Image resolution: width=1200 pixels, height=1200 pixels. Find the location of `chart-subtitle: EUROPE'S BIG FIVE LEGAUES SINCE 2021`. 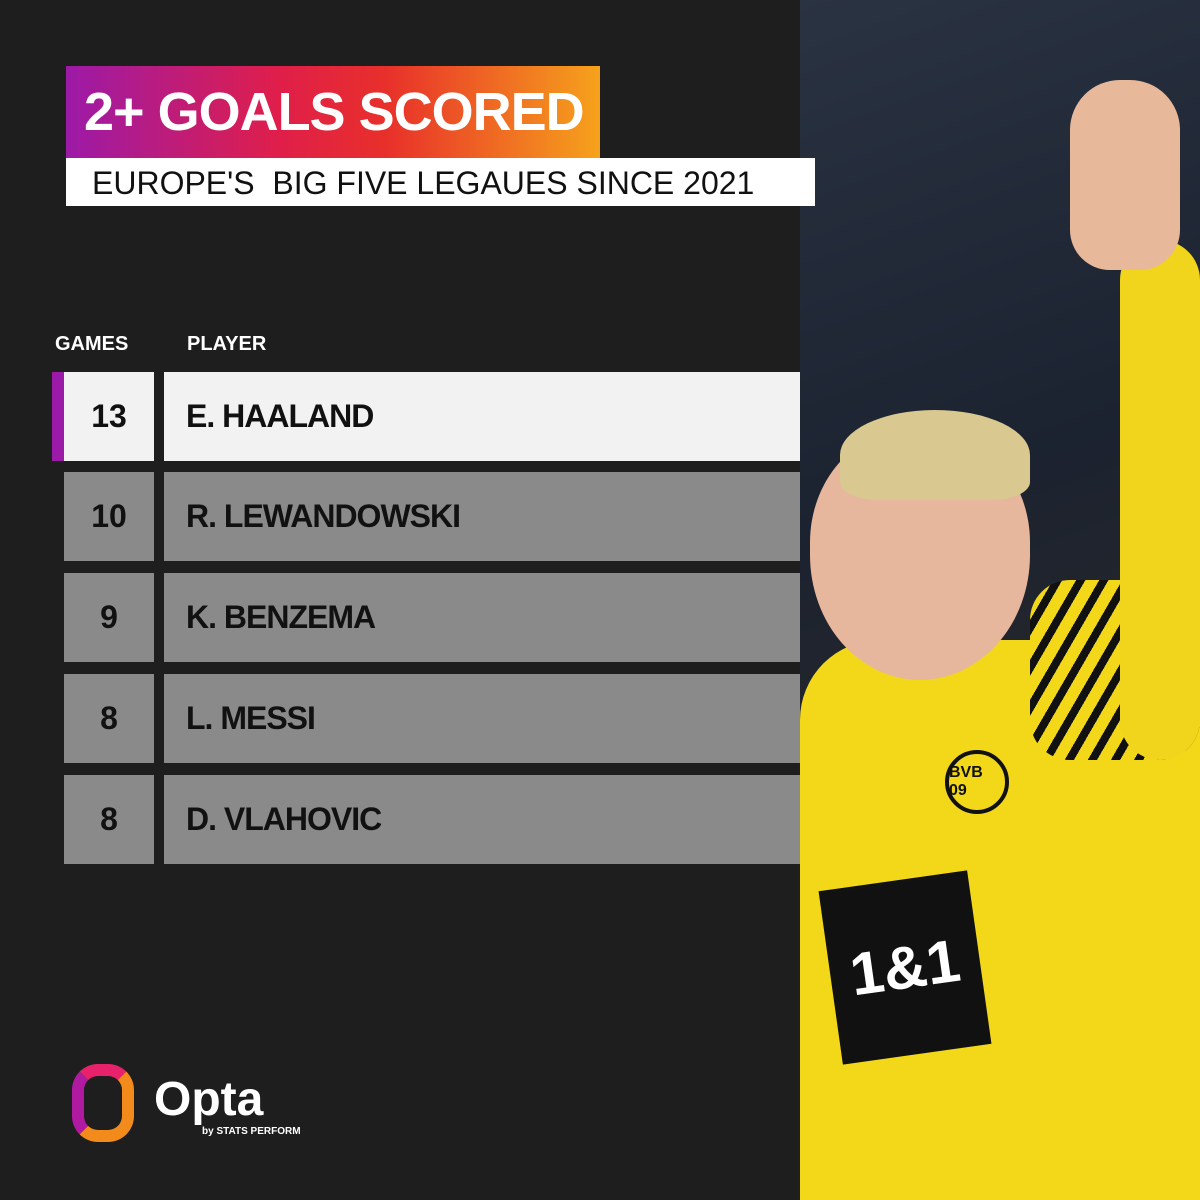

chart-subtitle: EUROPE'S BIG FIVE LEGAUES SINCE 2021 is located at coordinates (440, 182).